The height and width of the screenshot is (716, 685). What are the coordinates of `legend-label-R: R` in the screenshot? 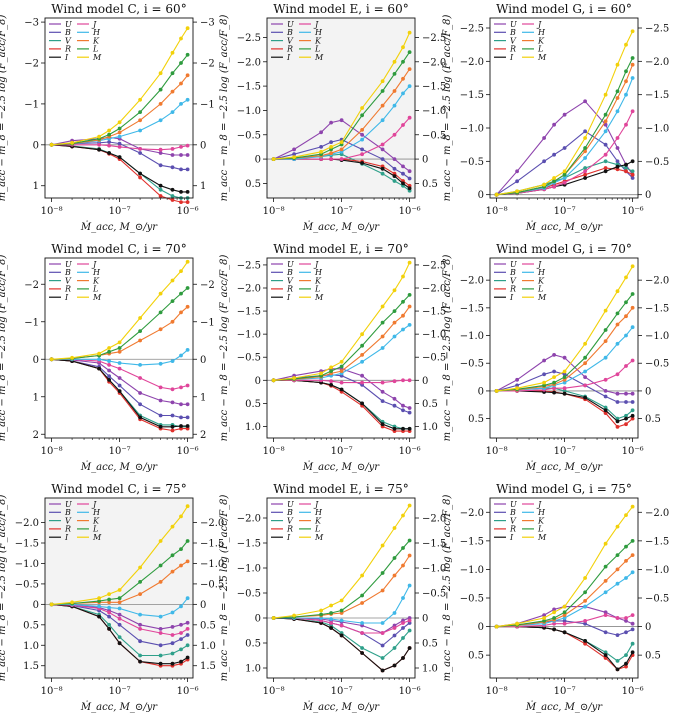 It's located at (512, 289).